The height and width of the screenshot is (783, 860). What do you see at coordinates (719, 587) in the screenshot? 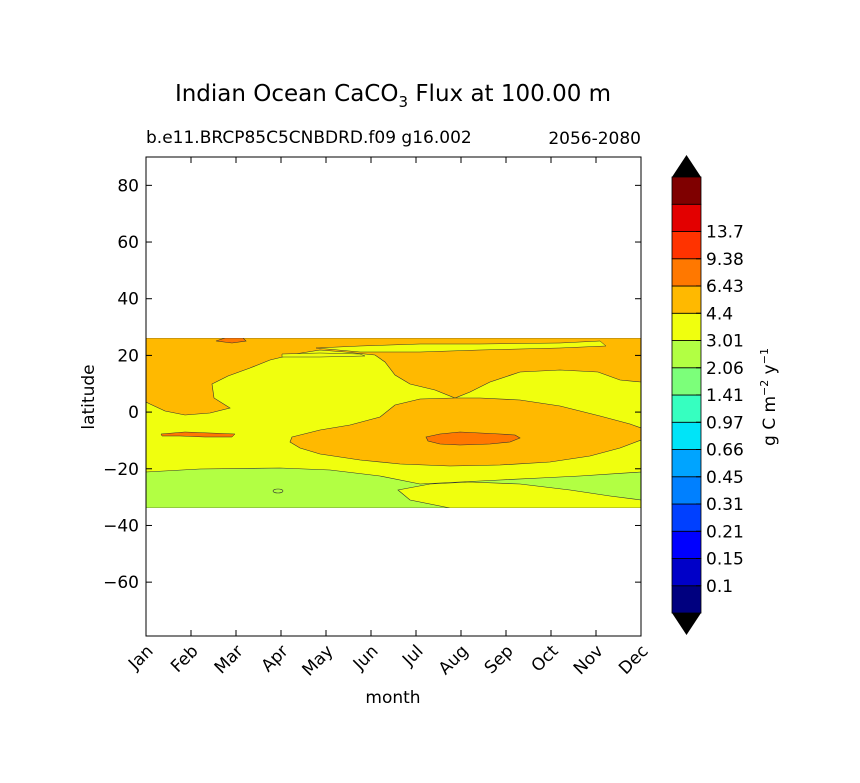
I see `colorbar-tick-label: 0.1` at bounding box center [719, 587].